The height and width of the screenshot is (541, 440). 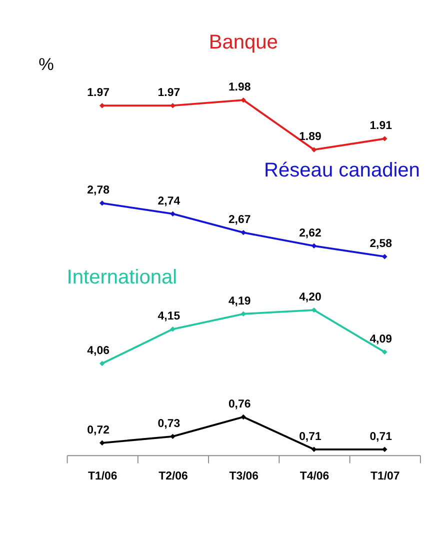 I want to click on data-label: 1.98, so click(x=240, y=88).